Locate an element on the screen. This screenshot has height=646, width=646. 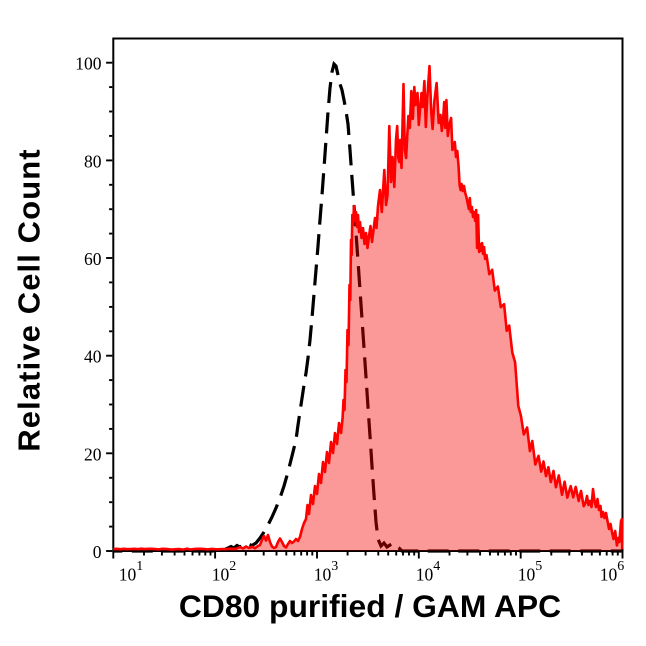
svg-text: 20 is located at coordinates (93, 454).